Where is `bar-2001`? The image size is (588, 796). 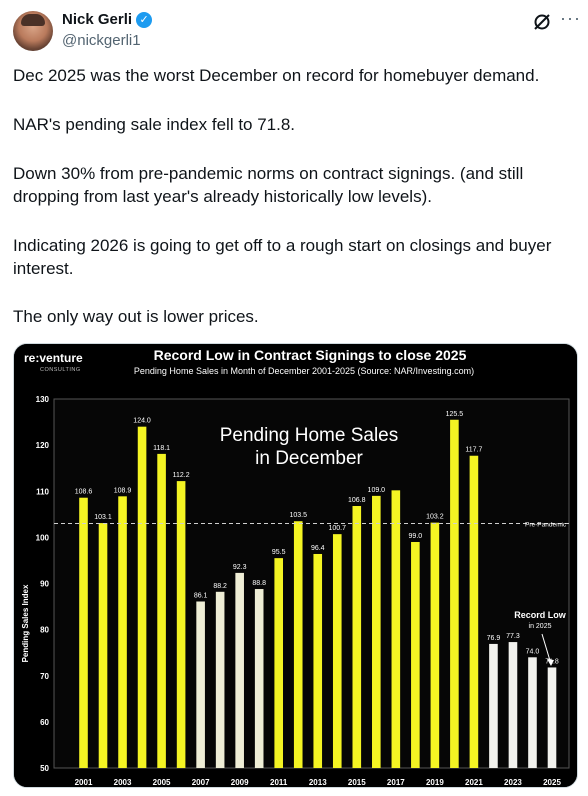 bar-2001 is located at coordinates (83, 632).